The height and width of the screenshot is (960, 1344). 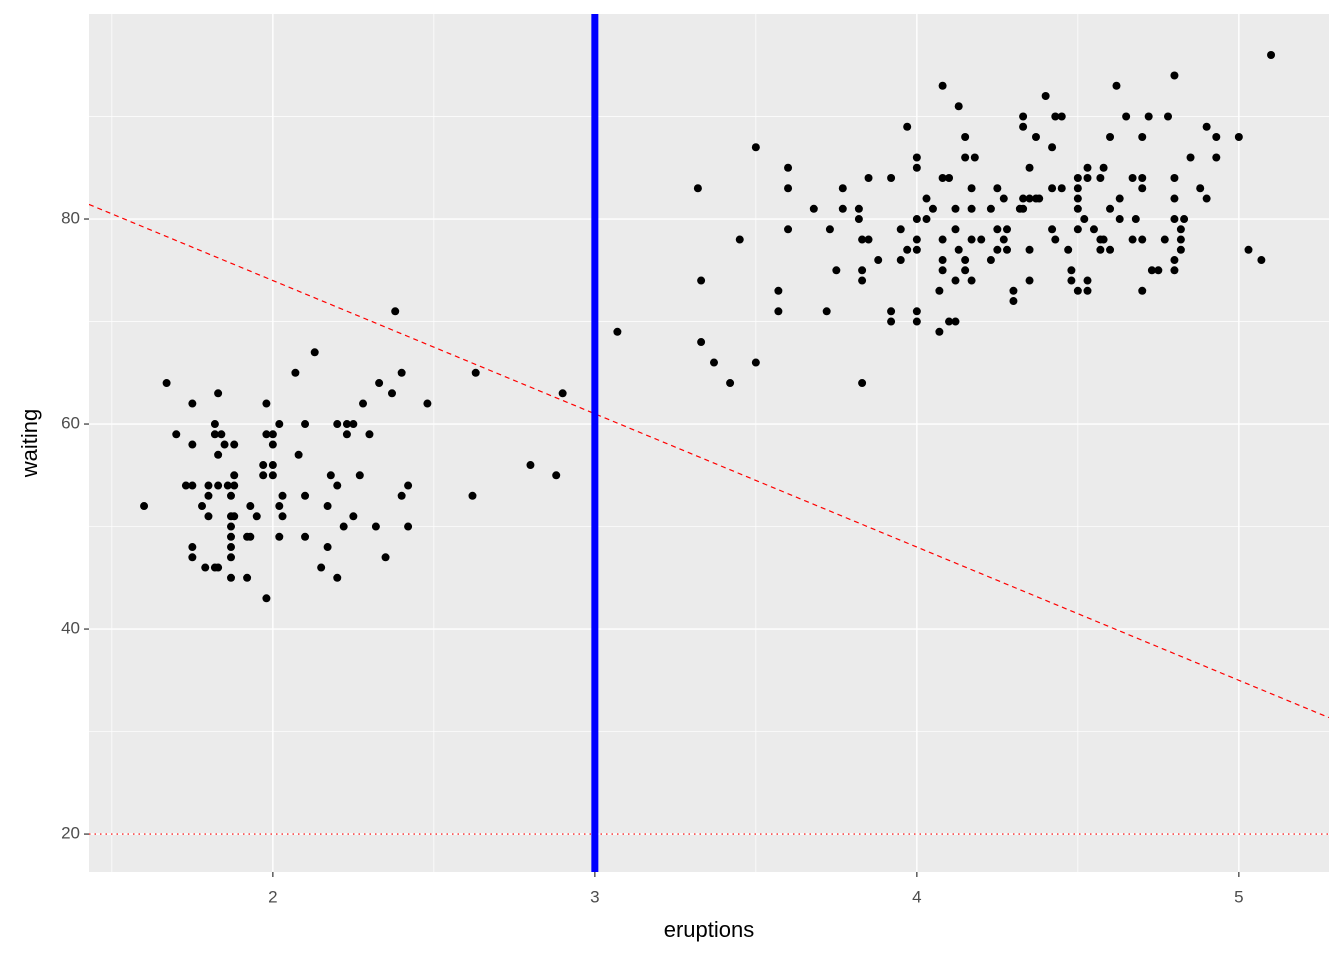 I want to click on x-tick-label: 4, so click(x=916, y=896).